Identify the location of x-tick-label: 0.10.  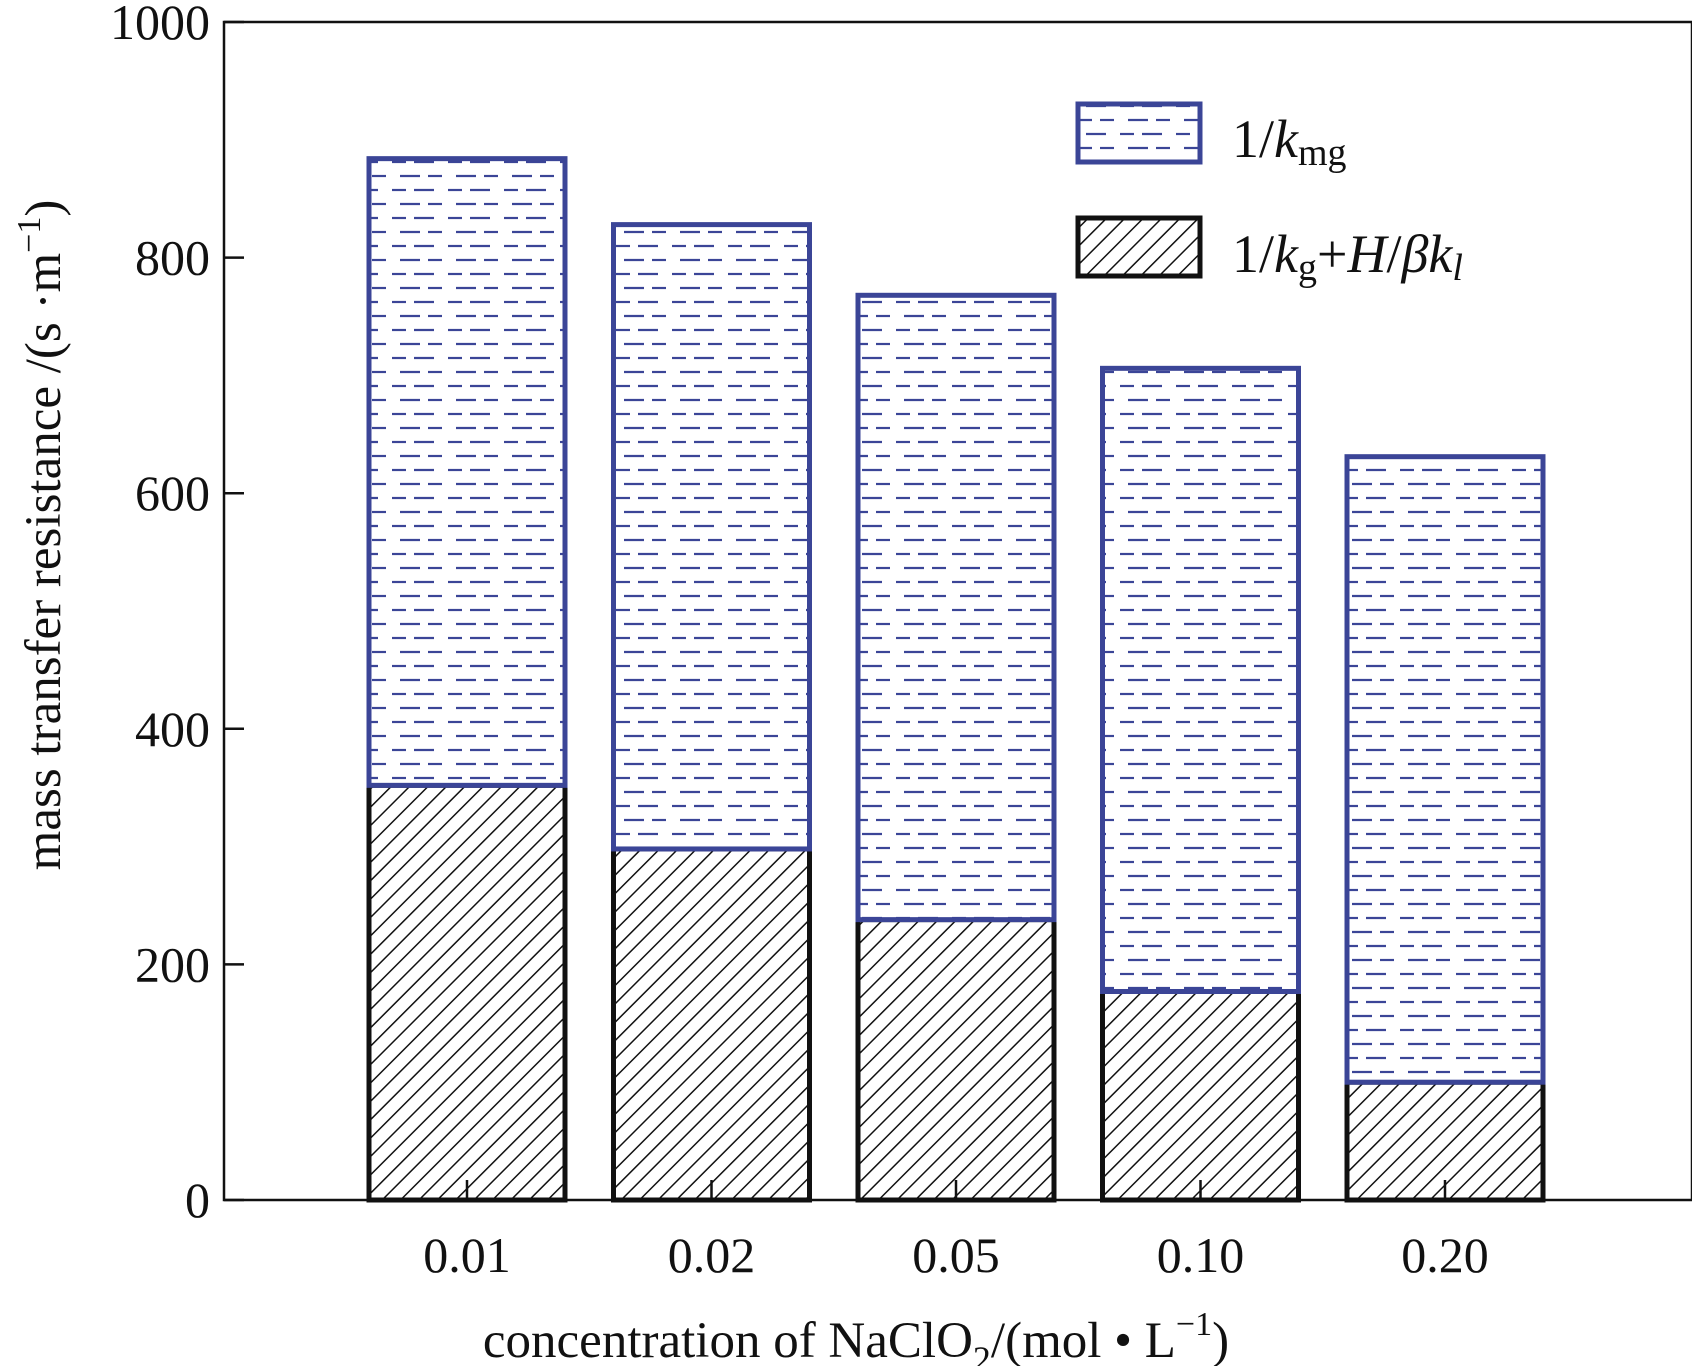
(1201, 1255).